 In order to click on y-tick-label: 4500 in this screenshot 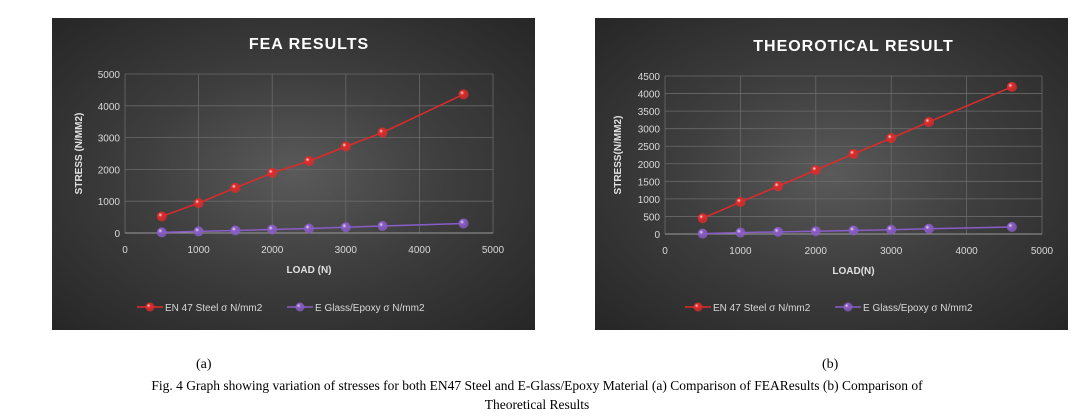, I will do `click(649, 77)`.